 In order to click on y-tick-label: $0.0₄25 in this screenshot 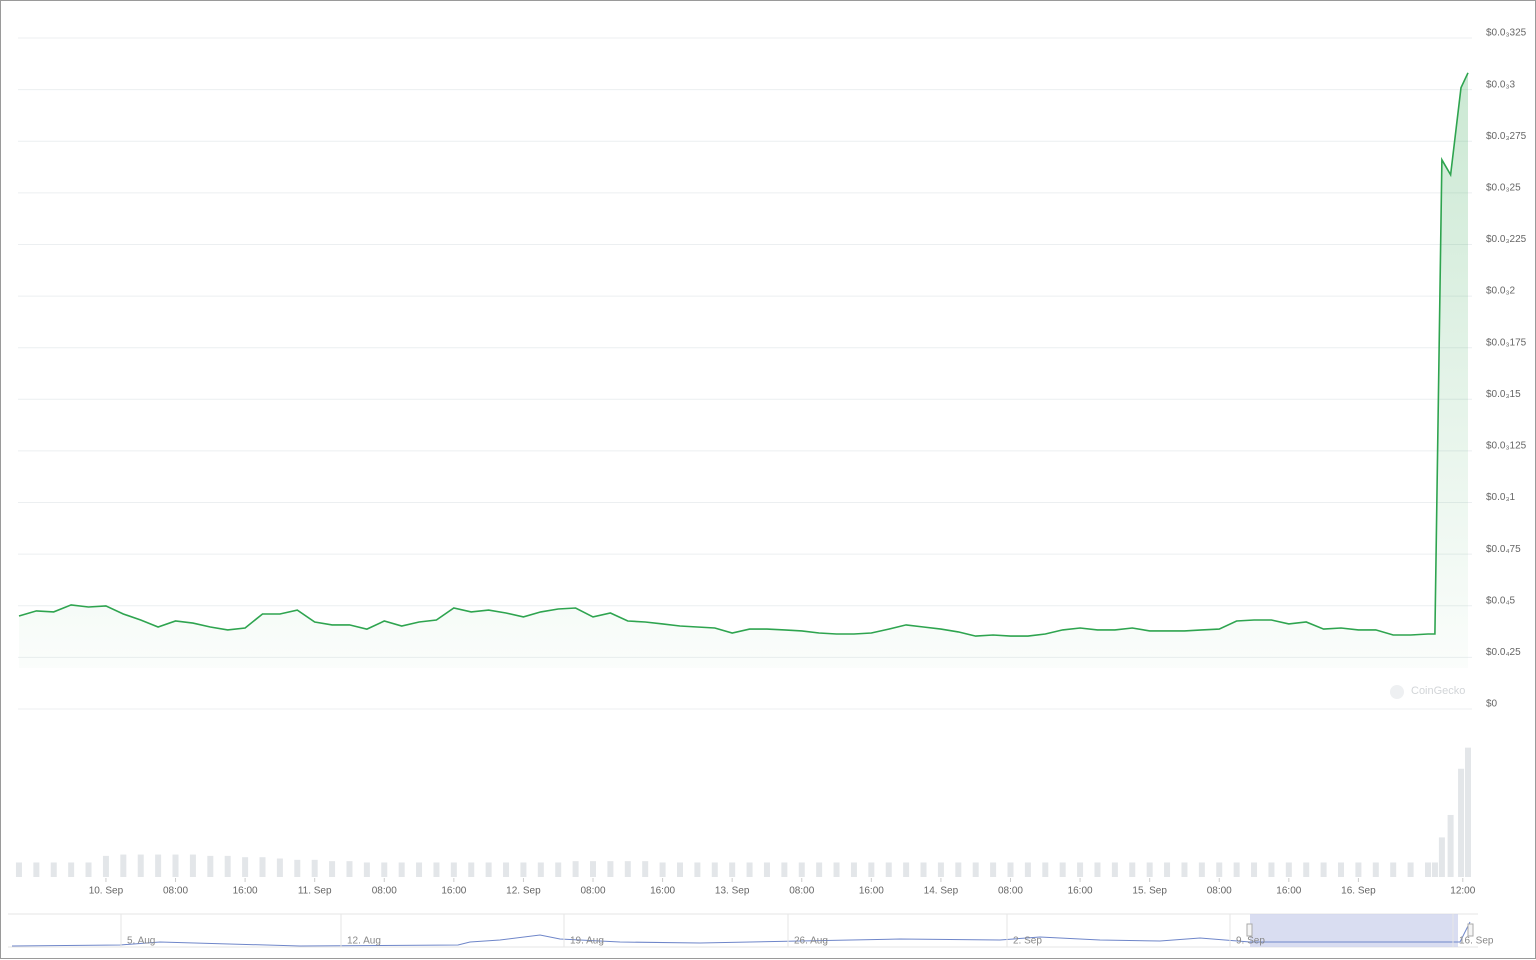, I will do `click(1503, 652)`.